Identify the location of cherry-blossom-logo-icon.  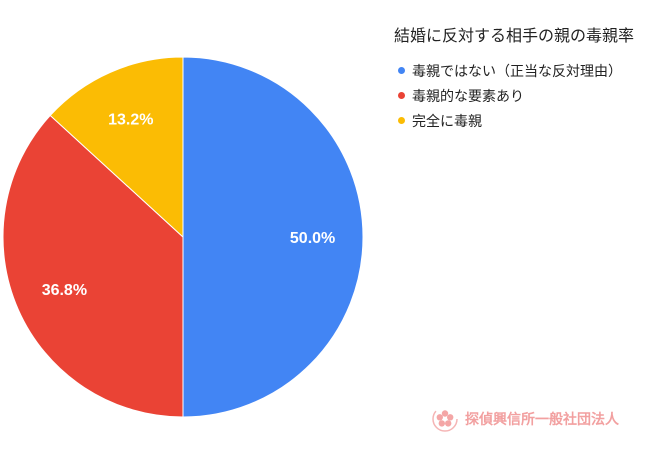
(445, 419).